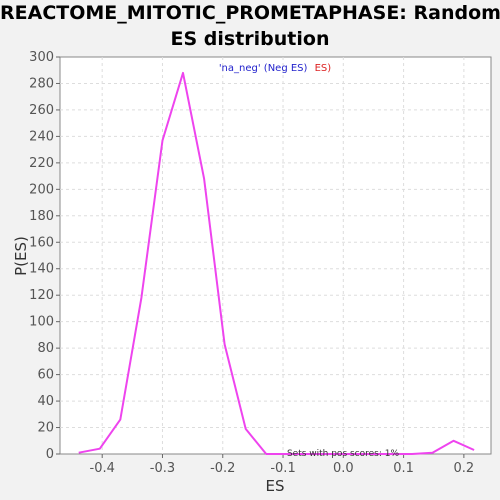 Image resolution: width=500 pixels, height=500 pixels. What do you see at coordinates (464, 468) in the screenshot?
I see `x-tick-label: 0.2` at bounding box center [464, 468].